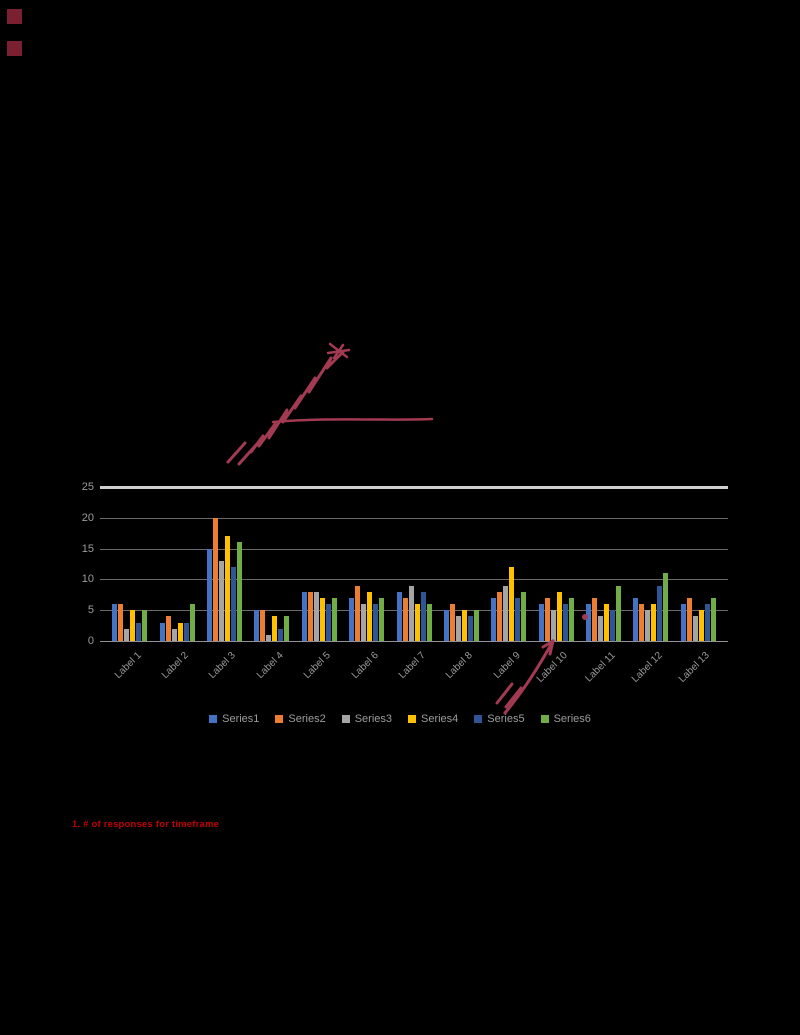 The width and height of the screenshot is (800, 1035). I want to click on y-axis-tick-label: 20, so click(87, 517).